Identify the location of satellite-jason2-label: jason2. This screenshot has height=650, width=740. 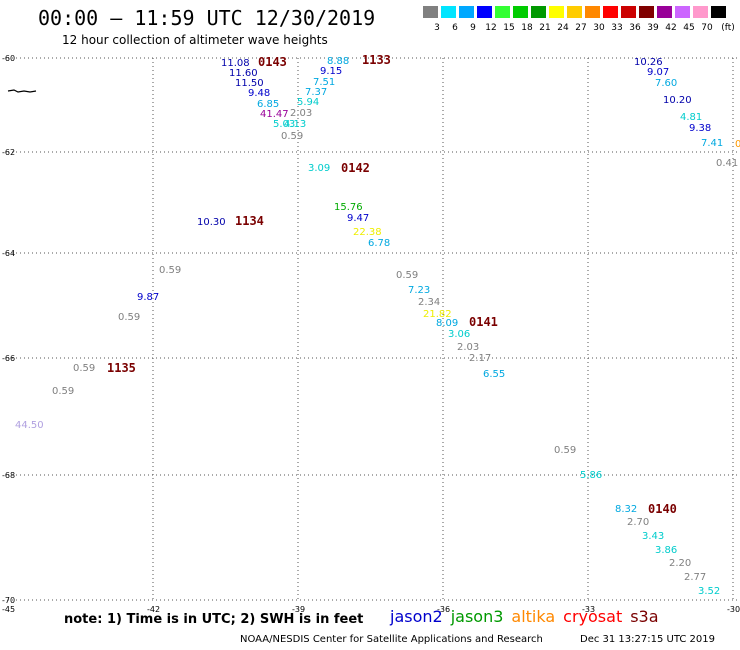
(416, 616).